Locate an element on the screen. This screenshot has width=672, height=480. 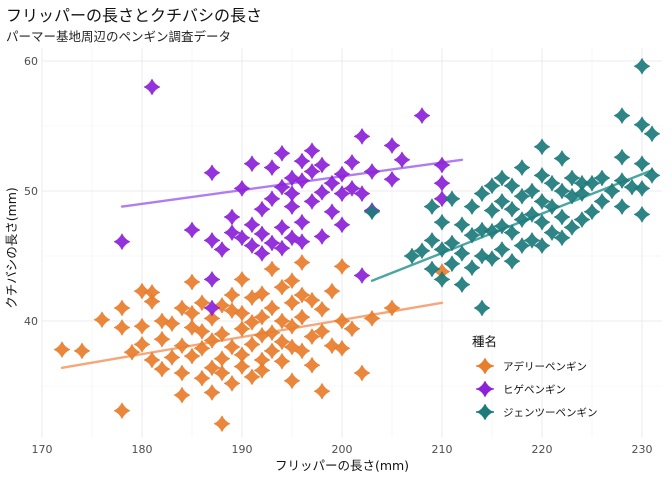
legend-item: ヒゲペンギン is located at coordinates (521, 389).